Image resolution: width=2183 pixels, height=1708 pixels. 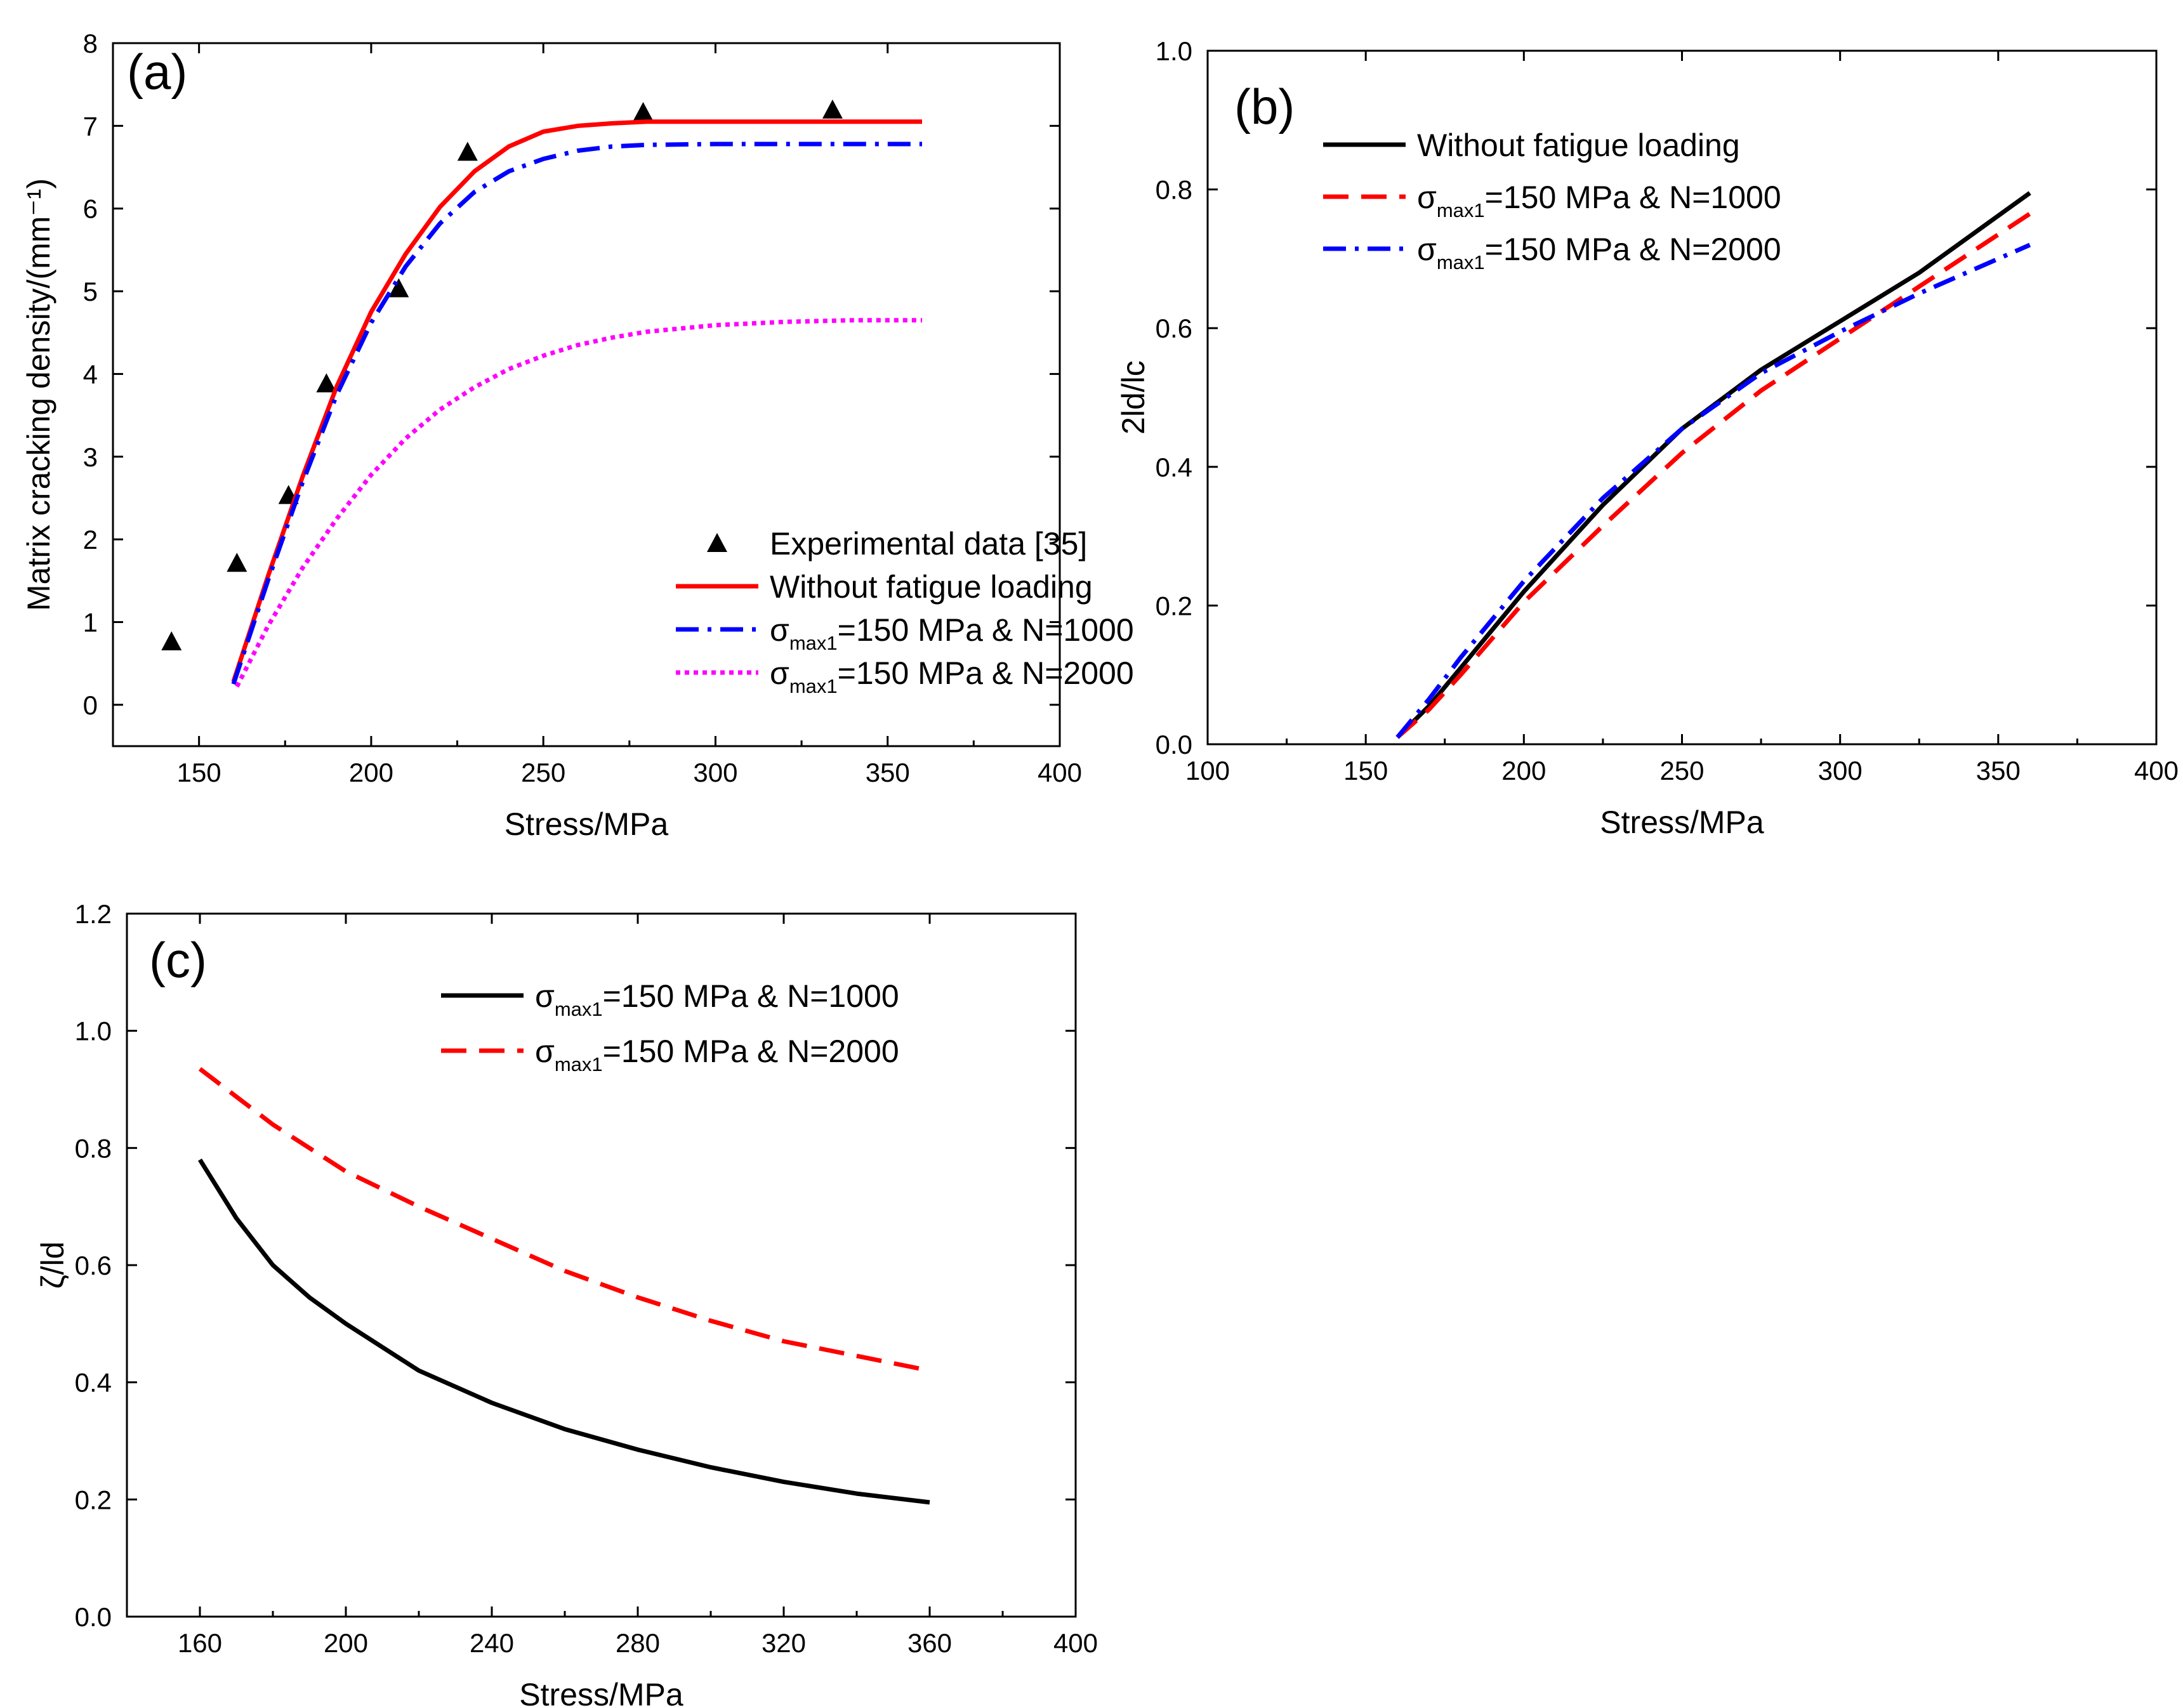 What do you see at coordinates (38, 394) in the screenshot?
I see `y-axis-label: Matrix cracking density/(mm⁻¹)` at bounding box center [38, 394].